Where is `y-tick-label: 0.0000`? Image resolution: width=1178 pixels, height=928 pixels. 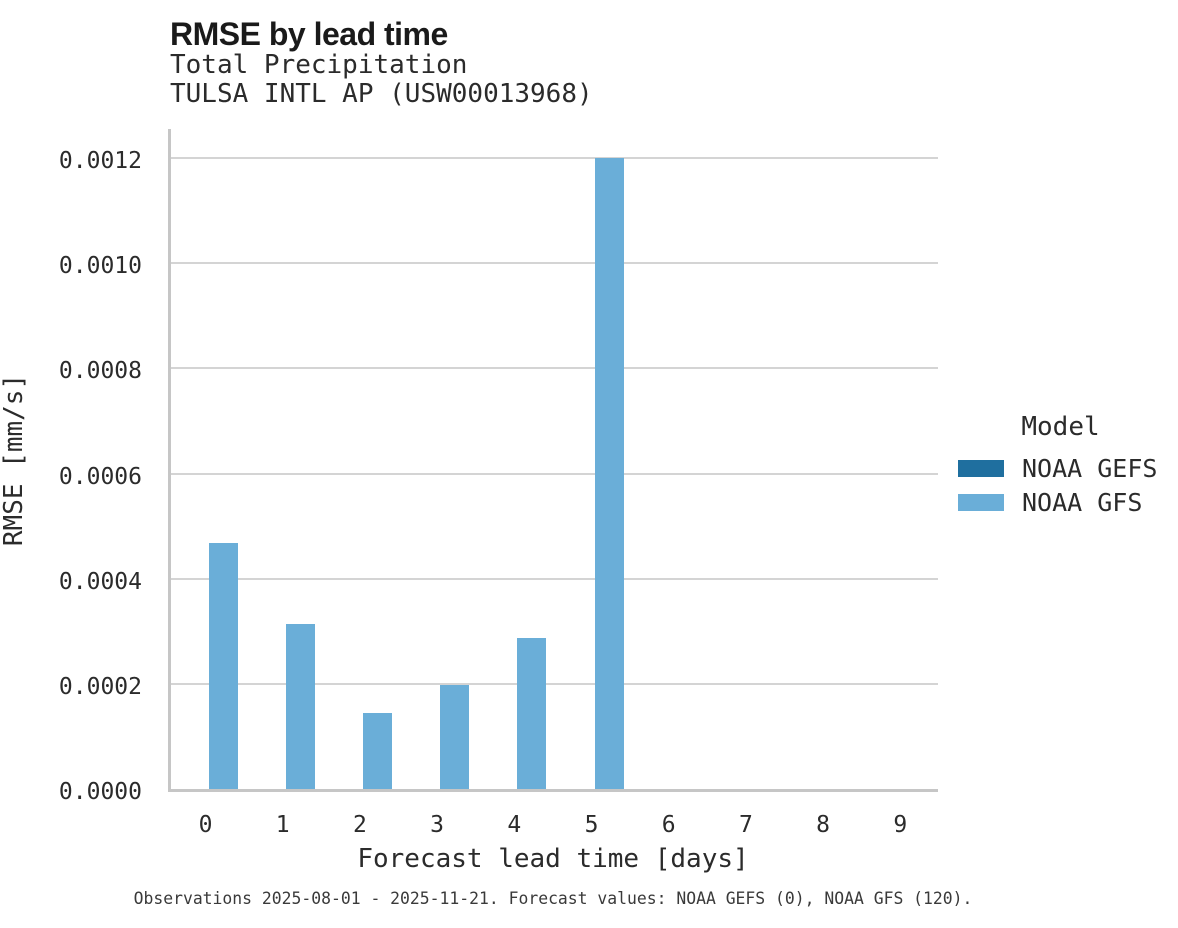 y-tick-label: 0.0000 is located at coordinates (100, 792).